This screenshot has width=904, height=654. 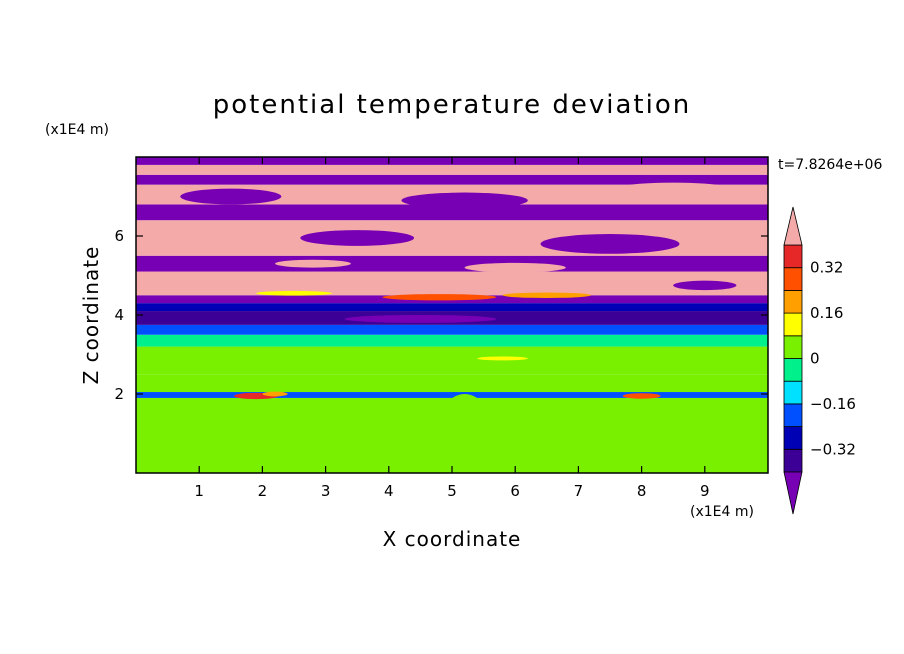 What do you see at coordinates (77, 130) in the screenshot?
I see `z-axis-units: (x1E4 m)` at bounding box center [77, 130].